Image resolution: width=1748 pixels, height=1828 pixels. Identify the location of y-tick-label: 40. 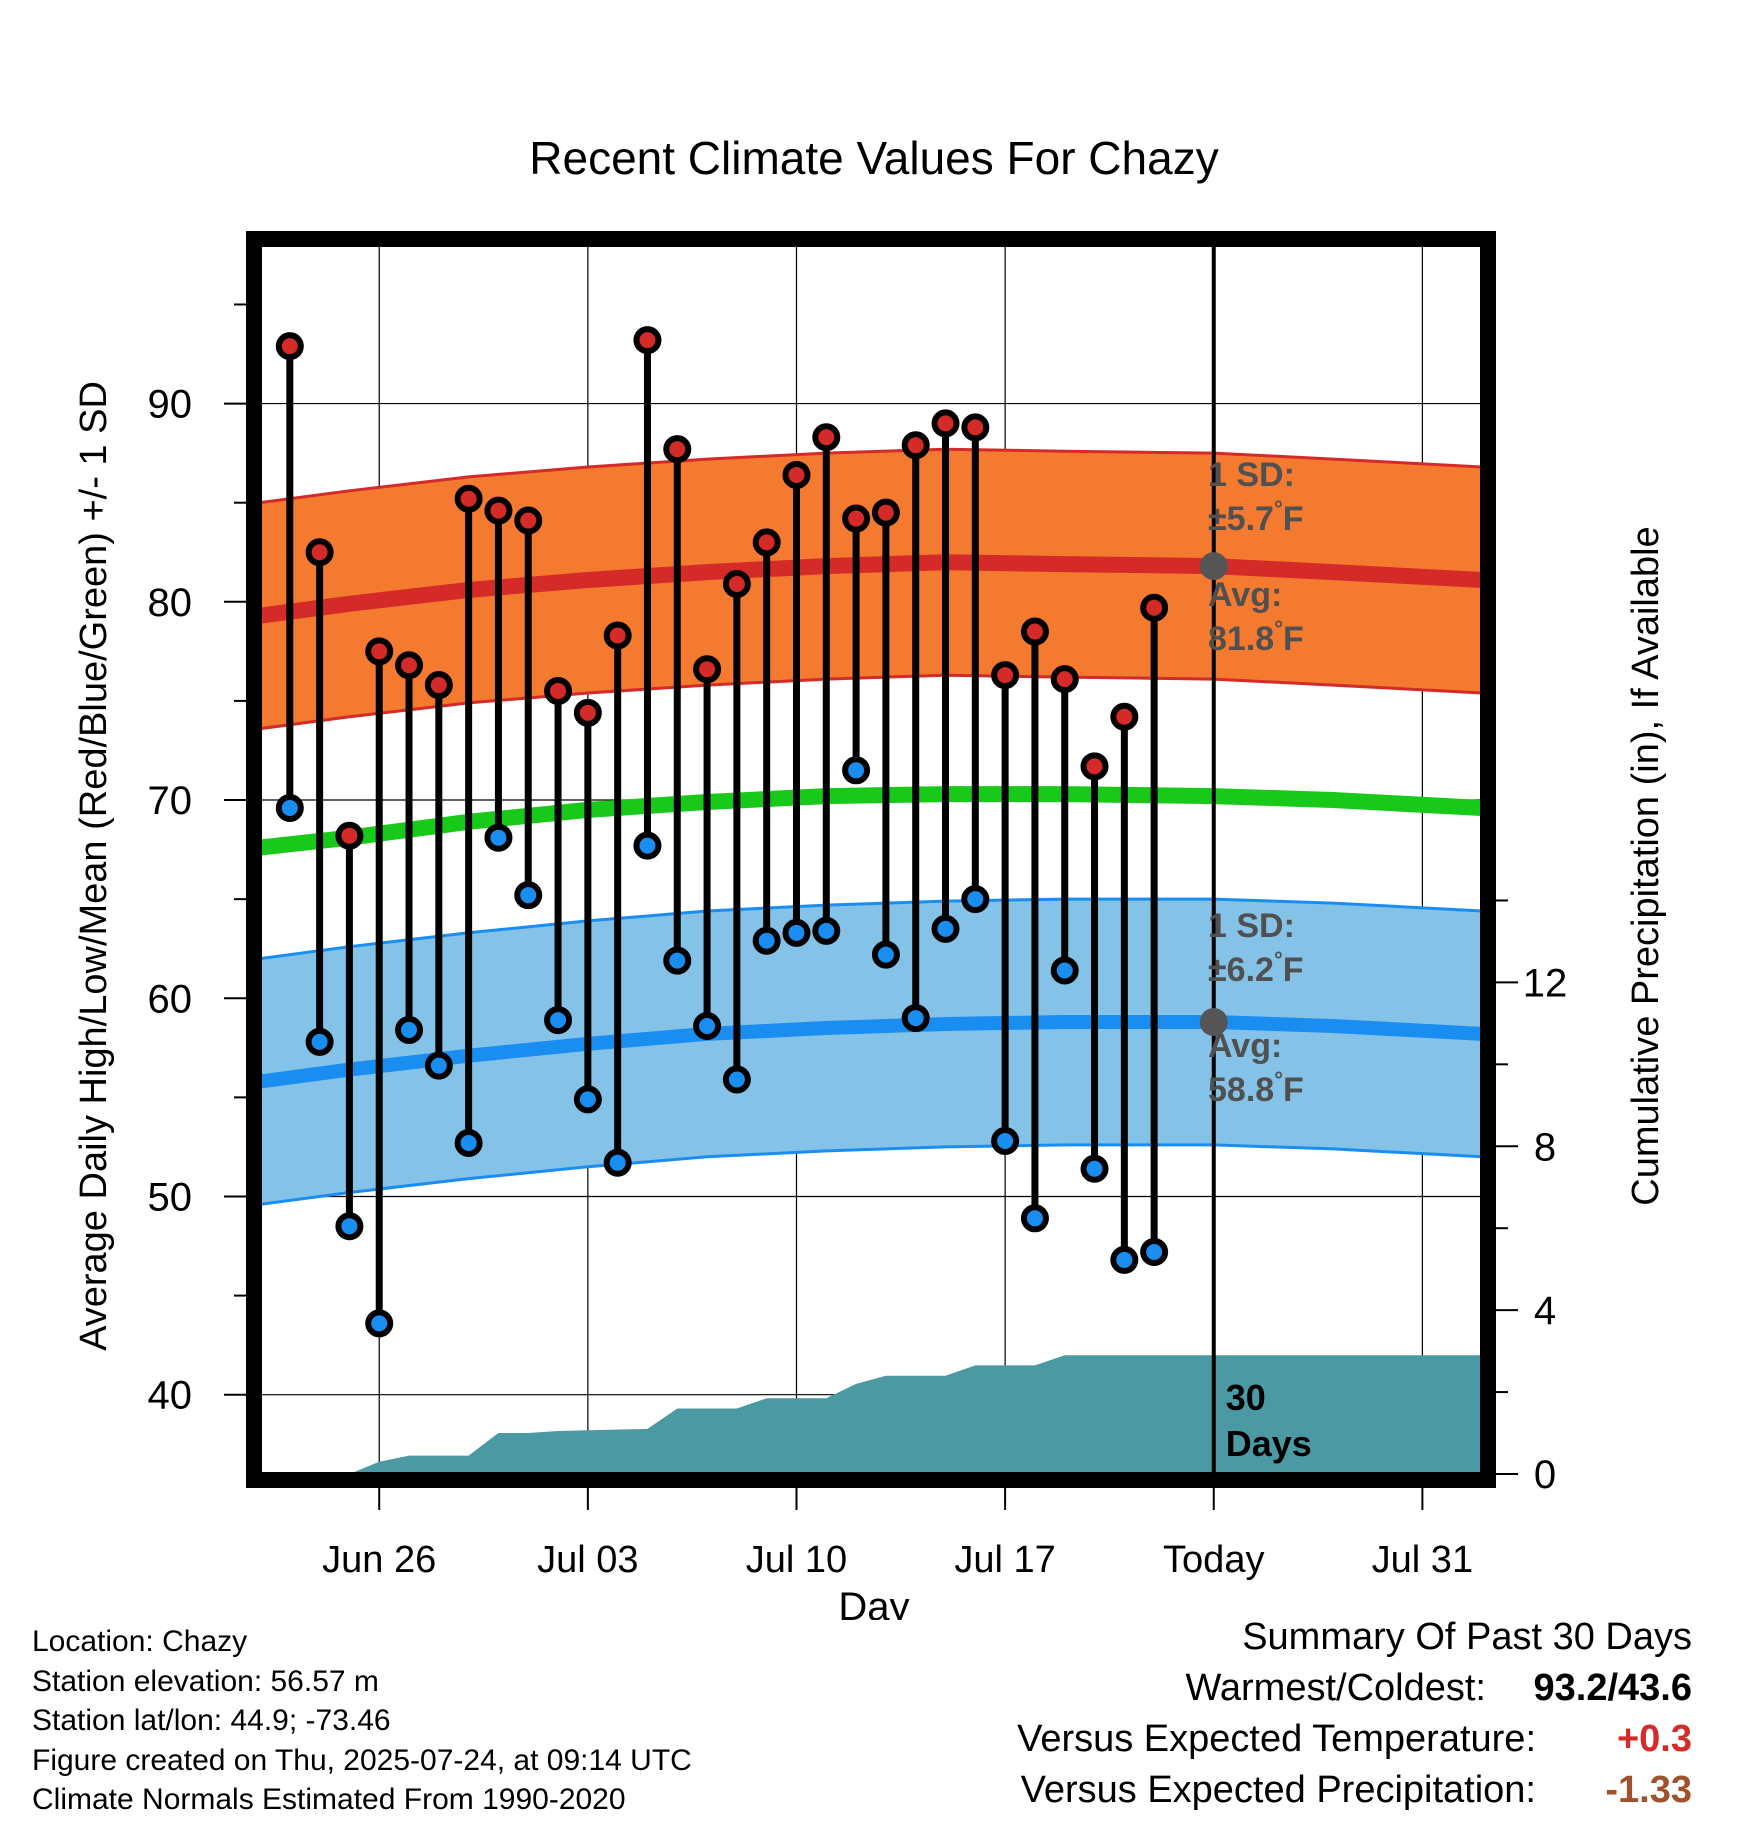
(170, 1396).